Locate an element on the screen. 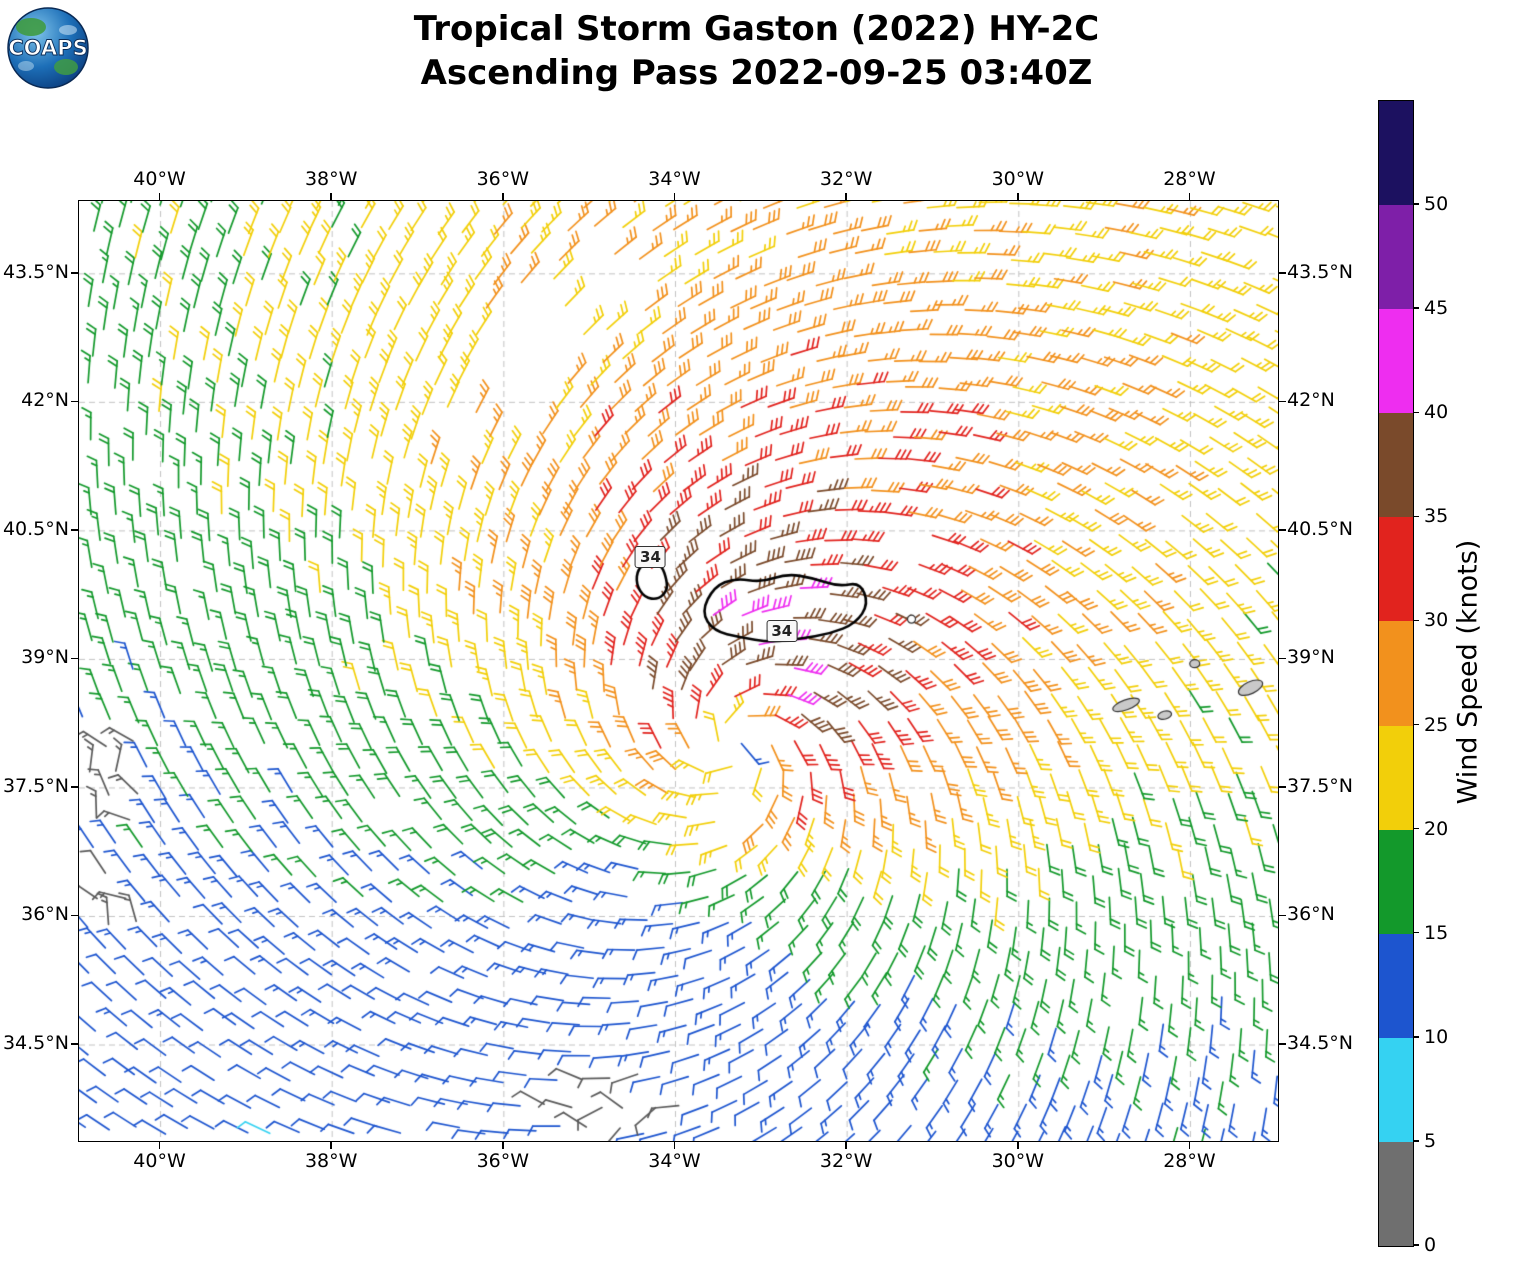 This screenshot has width=1513, height=1264. x-tick-label-bottom: 34°W is located at coordinates (674, 1161).